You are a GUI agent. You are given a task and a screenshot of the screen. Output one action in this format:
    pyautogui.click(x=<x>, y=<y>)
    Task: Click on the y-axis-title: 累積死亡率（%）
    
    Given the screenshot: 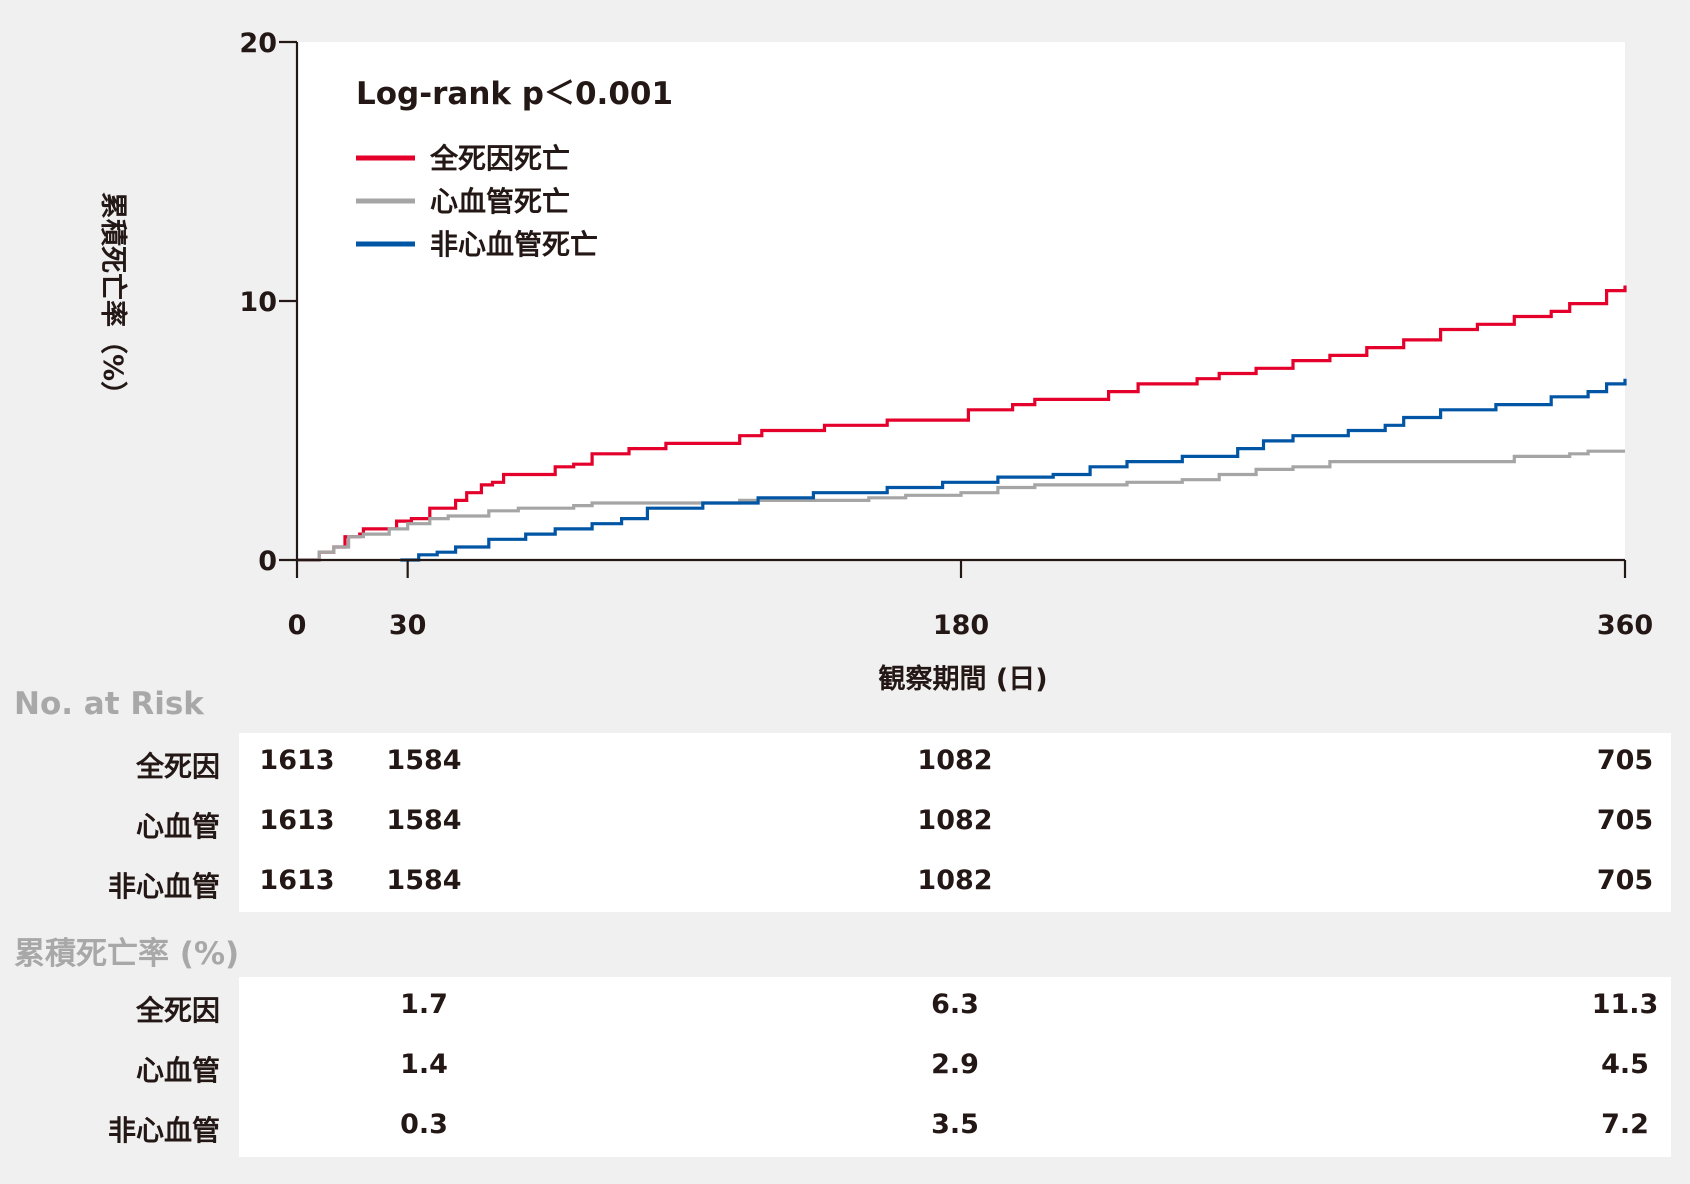 What is the action you would take?
    pyautogui.click(x=113, y=300)
    